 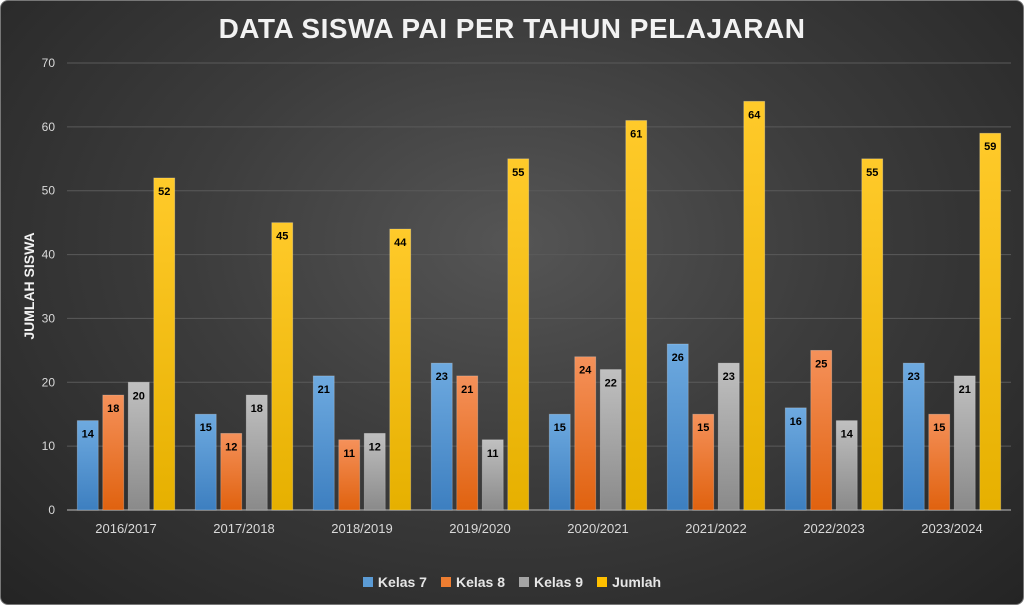 What do you see at coordinates (402, 582) in the screenshot?
I see `legend-label: Kelas 7` at bounding box center [402, 582].